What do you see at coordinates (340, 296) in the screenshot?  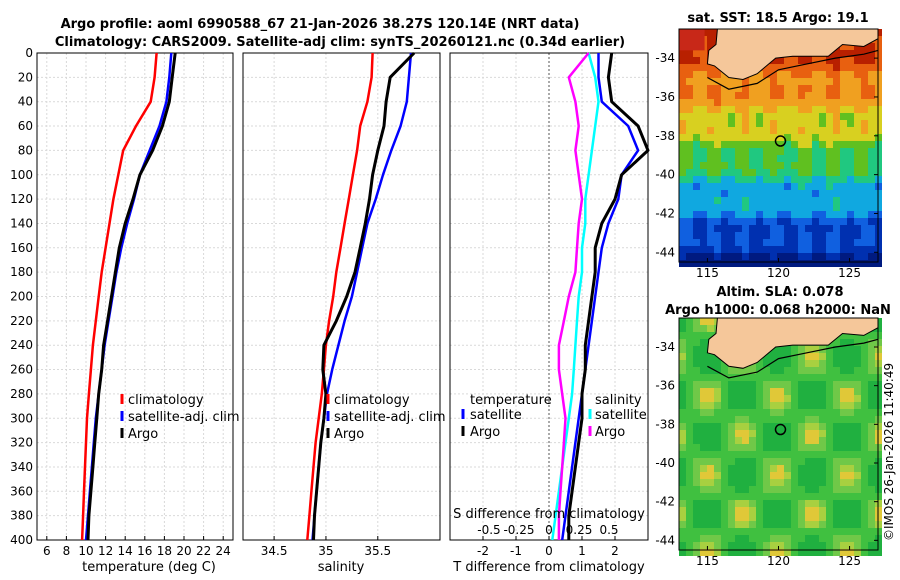 I see `sal-series-climatology` at bounding box center [340, 296].